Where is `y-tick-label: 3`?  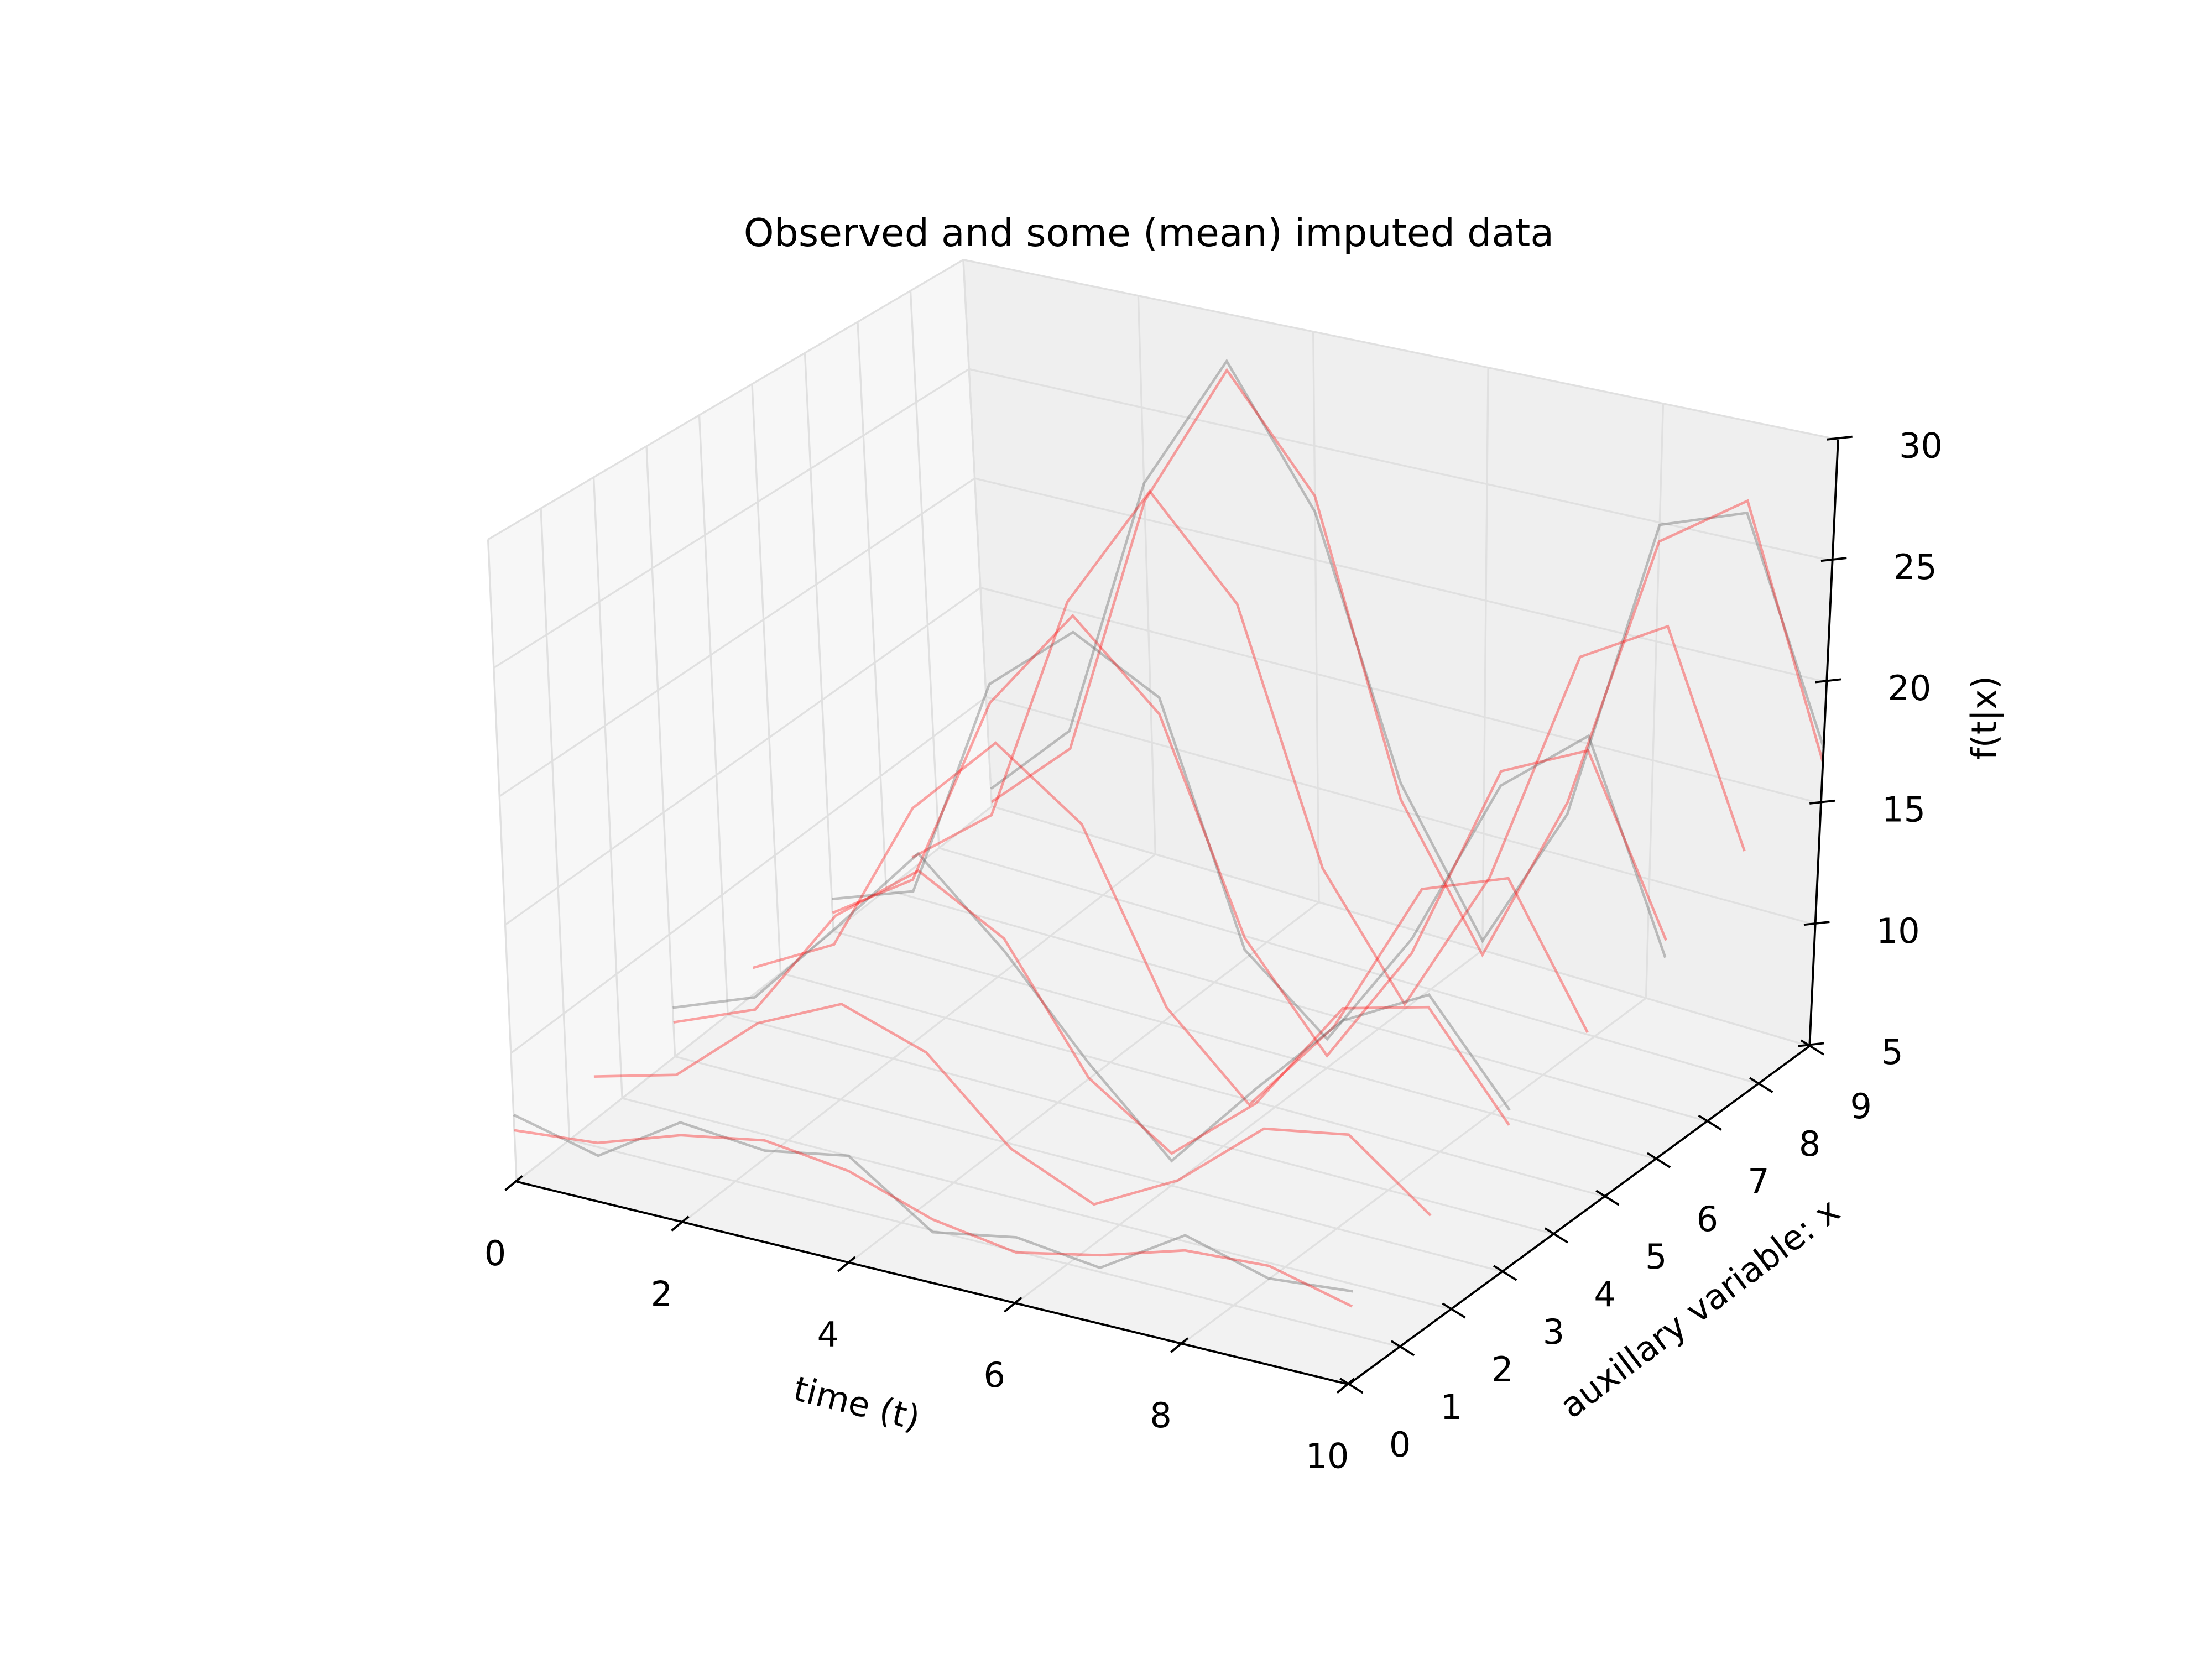
y-tick-label: 3 is located at coordinates (1554, 1332).